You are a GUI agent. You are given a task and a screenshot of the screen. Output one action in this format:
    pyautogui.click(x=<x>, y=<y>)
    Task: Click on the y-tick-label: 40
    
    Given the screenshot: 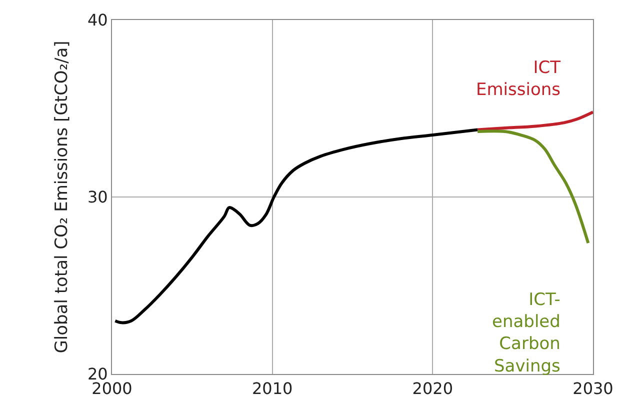 What is the action you would take?
    pyautogui.click(x=97, y=20)
    